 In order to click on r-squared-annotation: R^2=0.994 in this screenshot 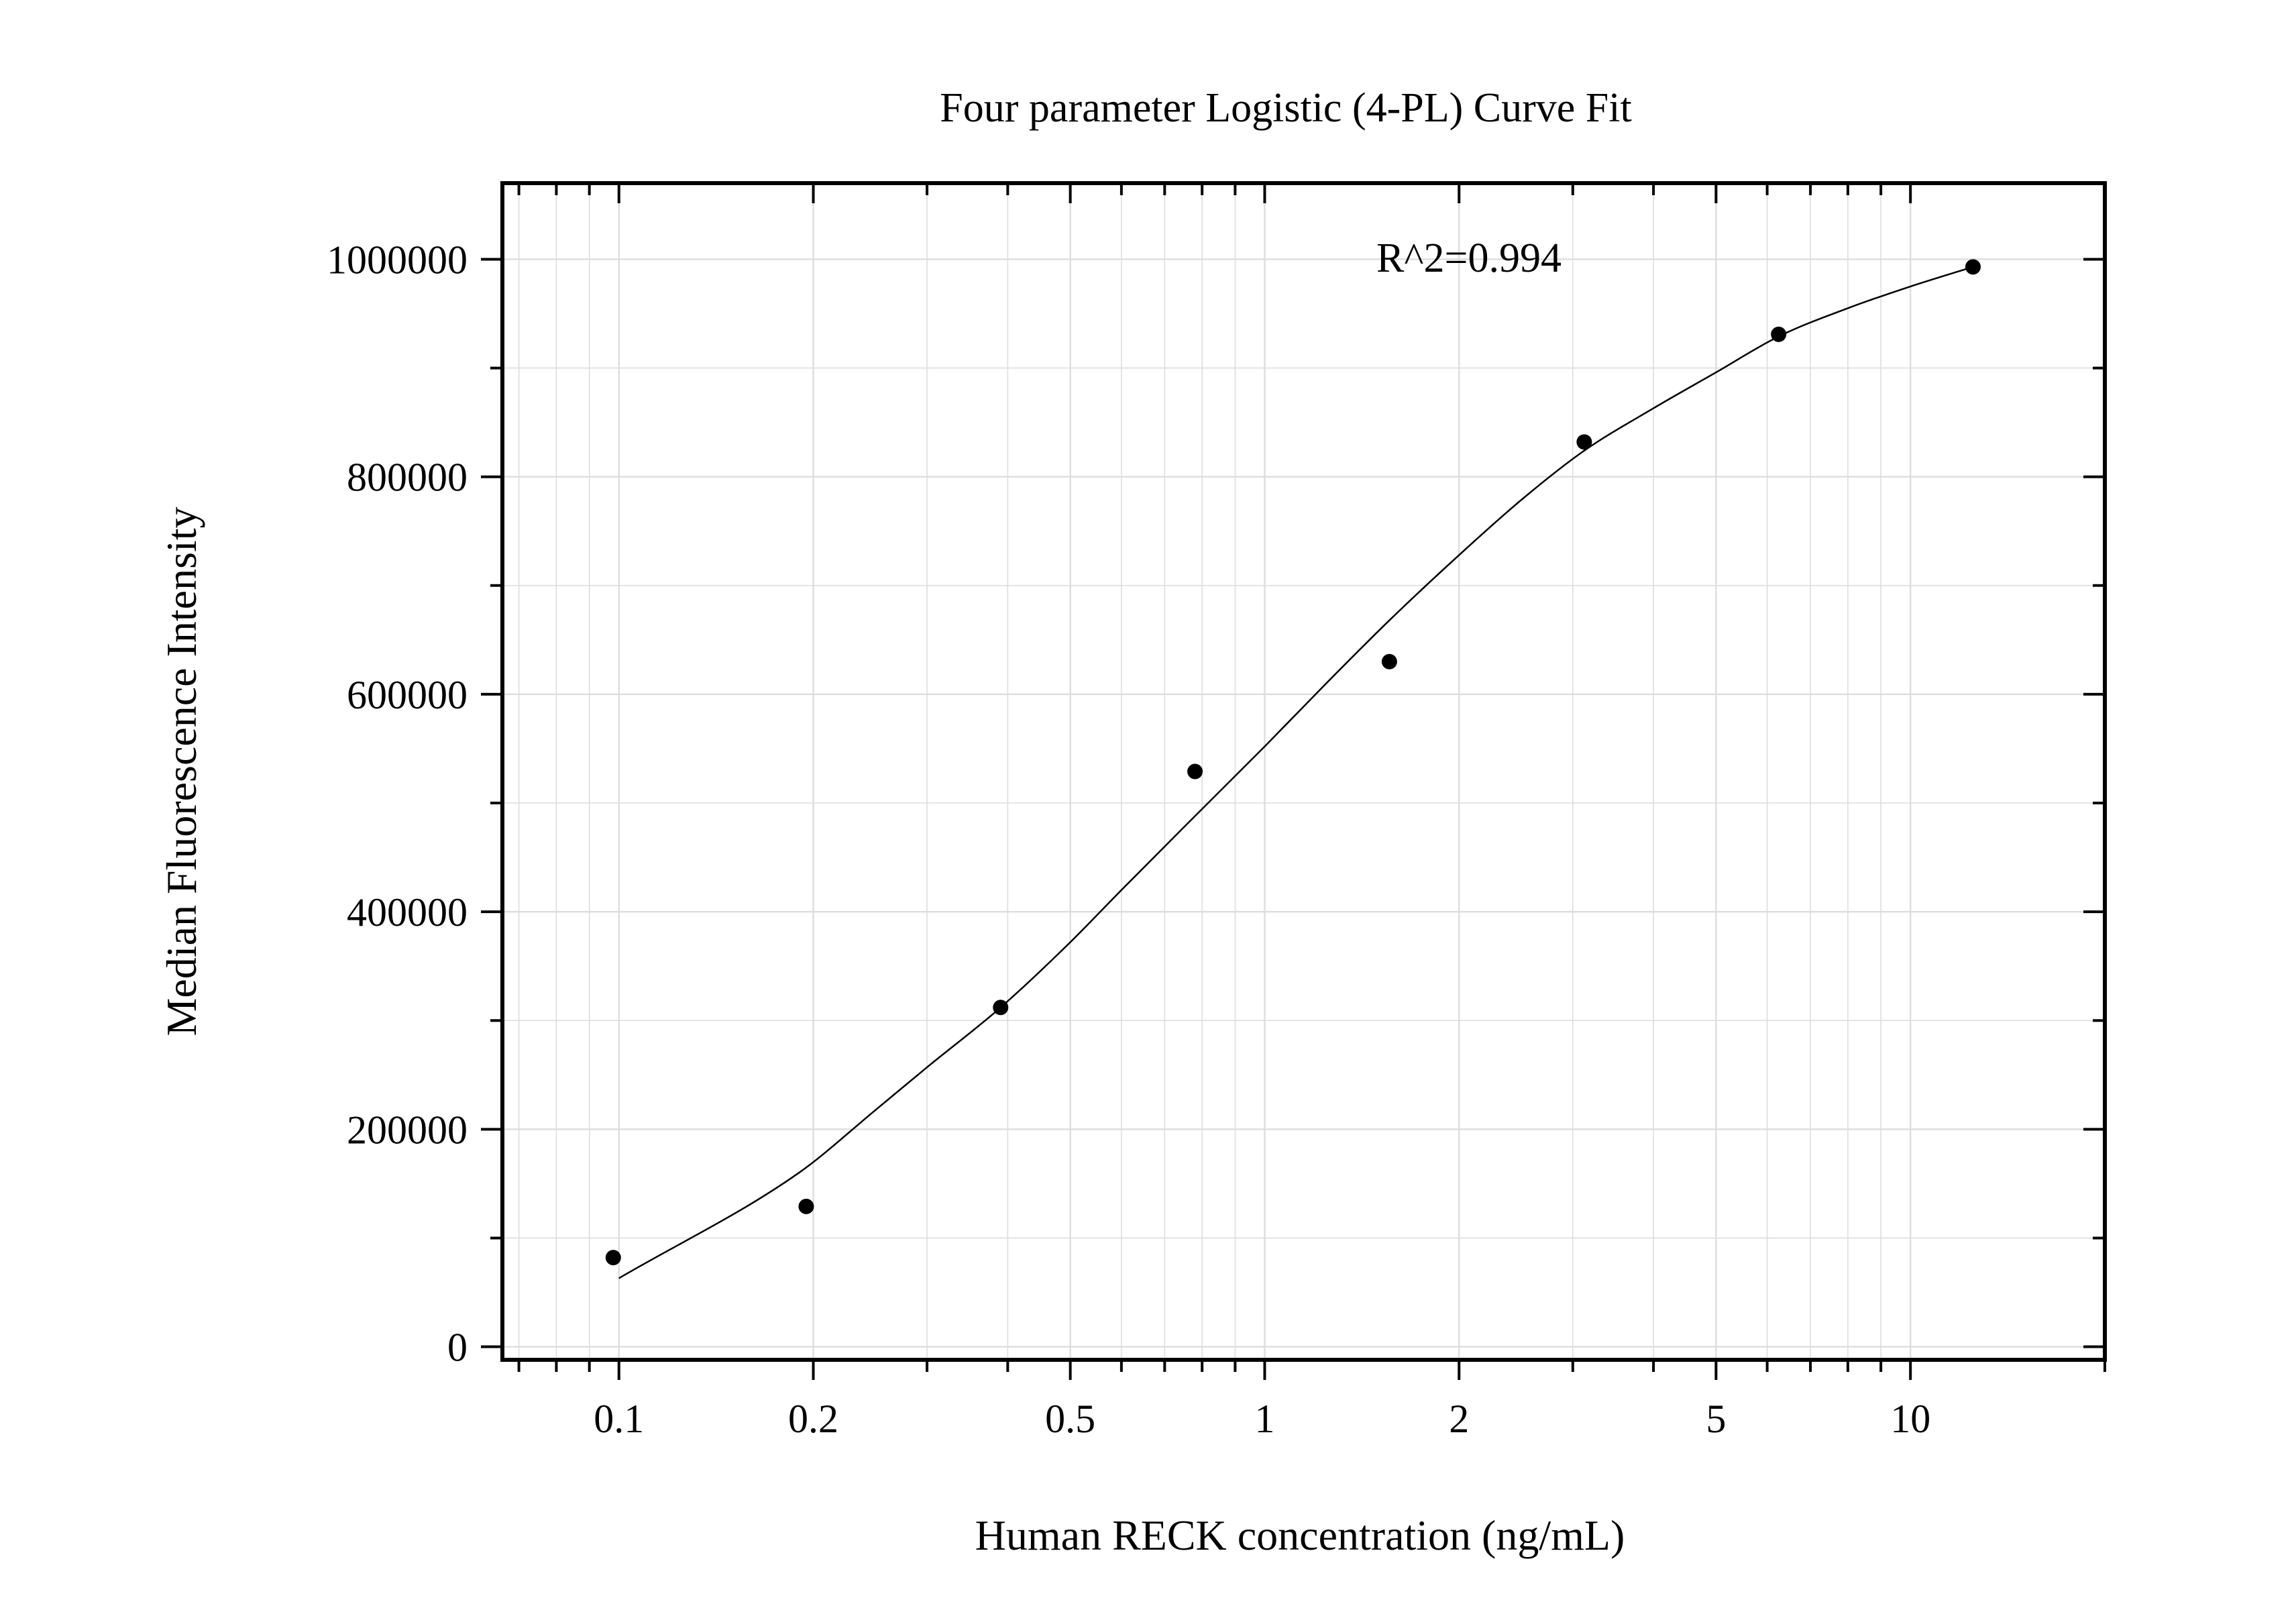, I will do `click(1469, 258)`.